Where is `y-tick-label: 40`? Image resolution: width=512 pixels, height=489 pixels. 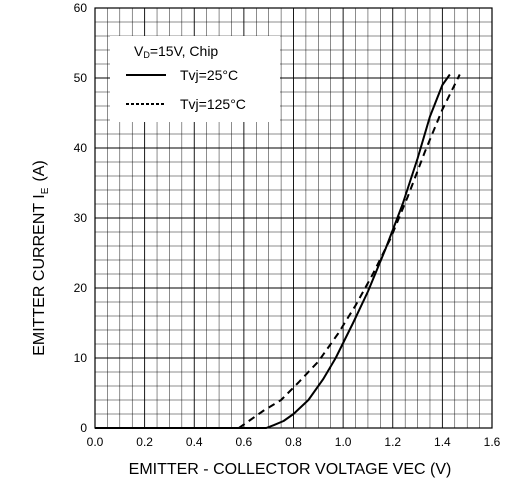 y-tick-label: 40 is located at coordinates (81, 148).